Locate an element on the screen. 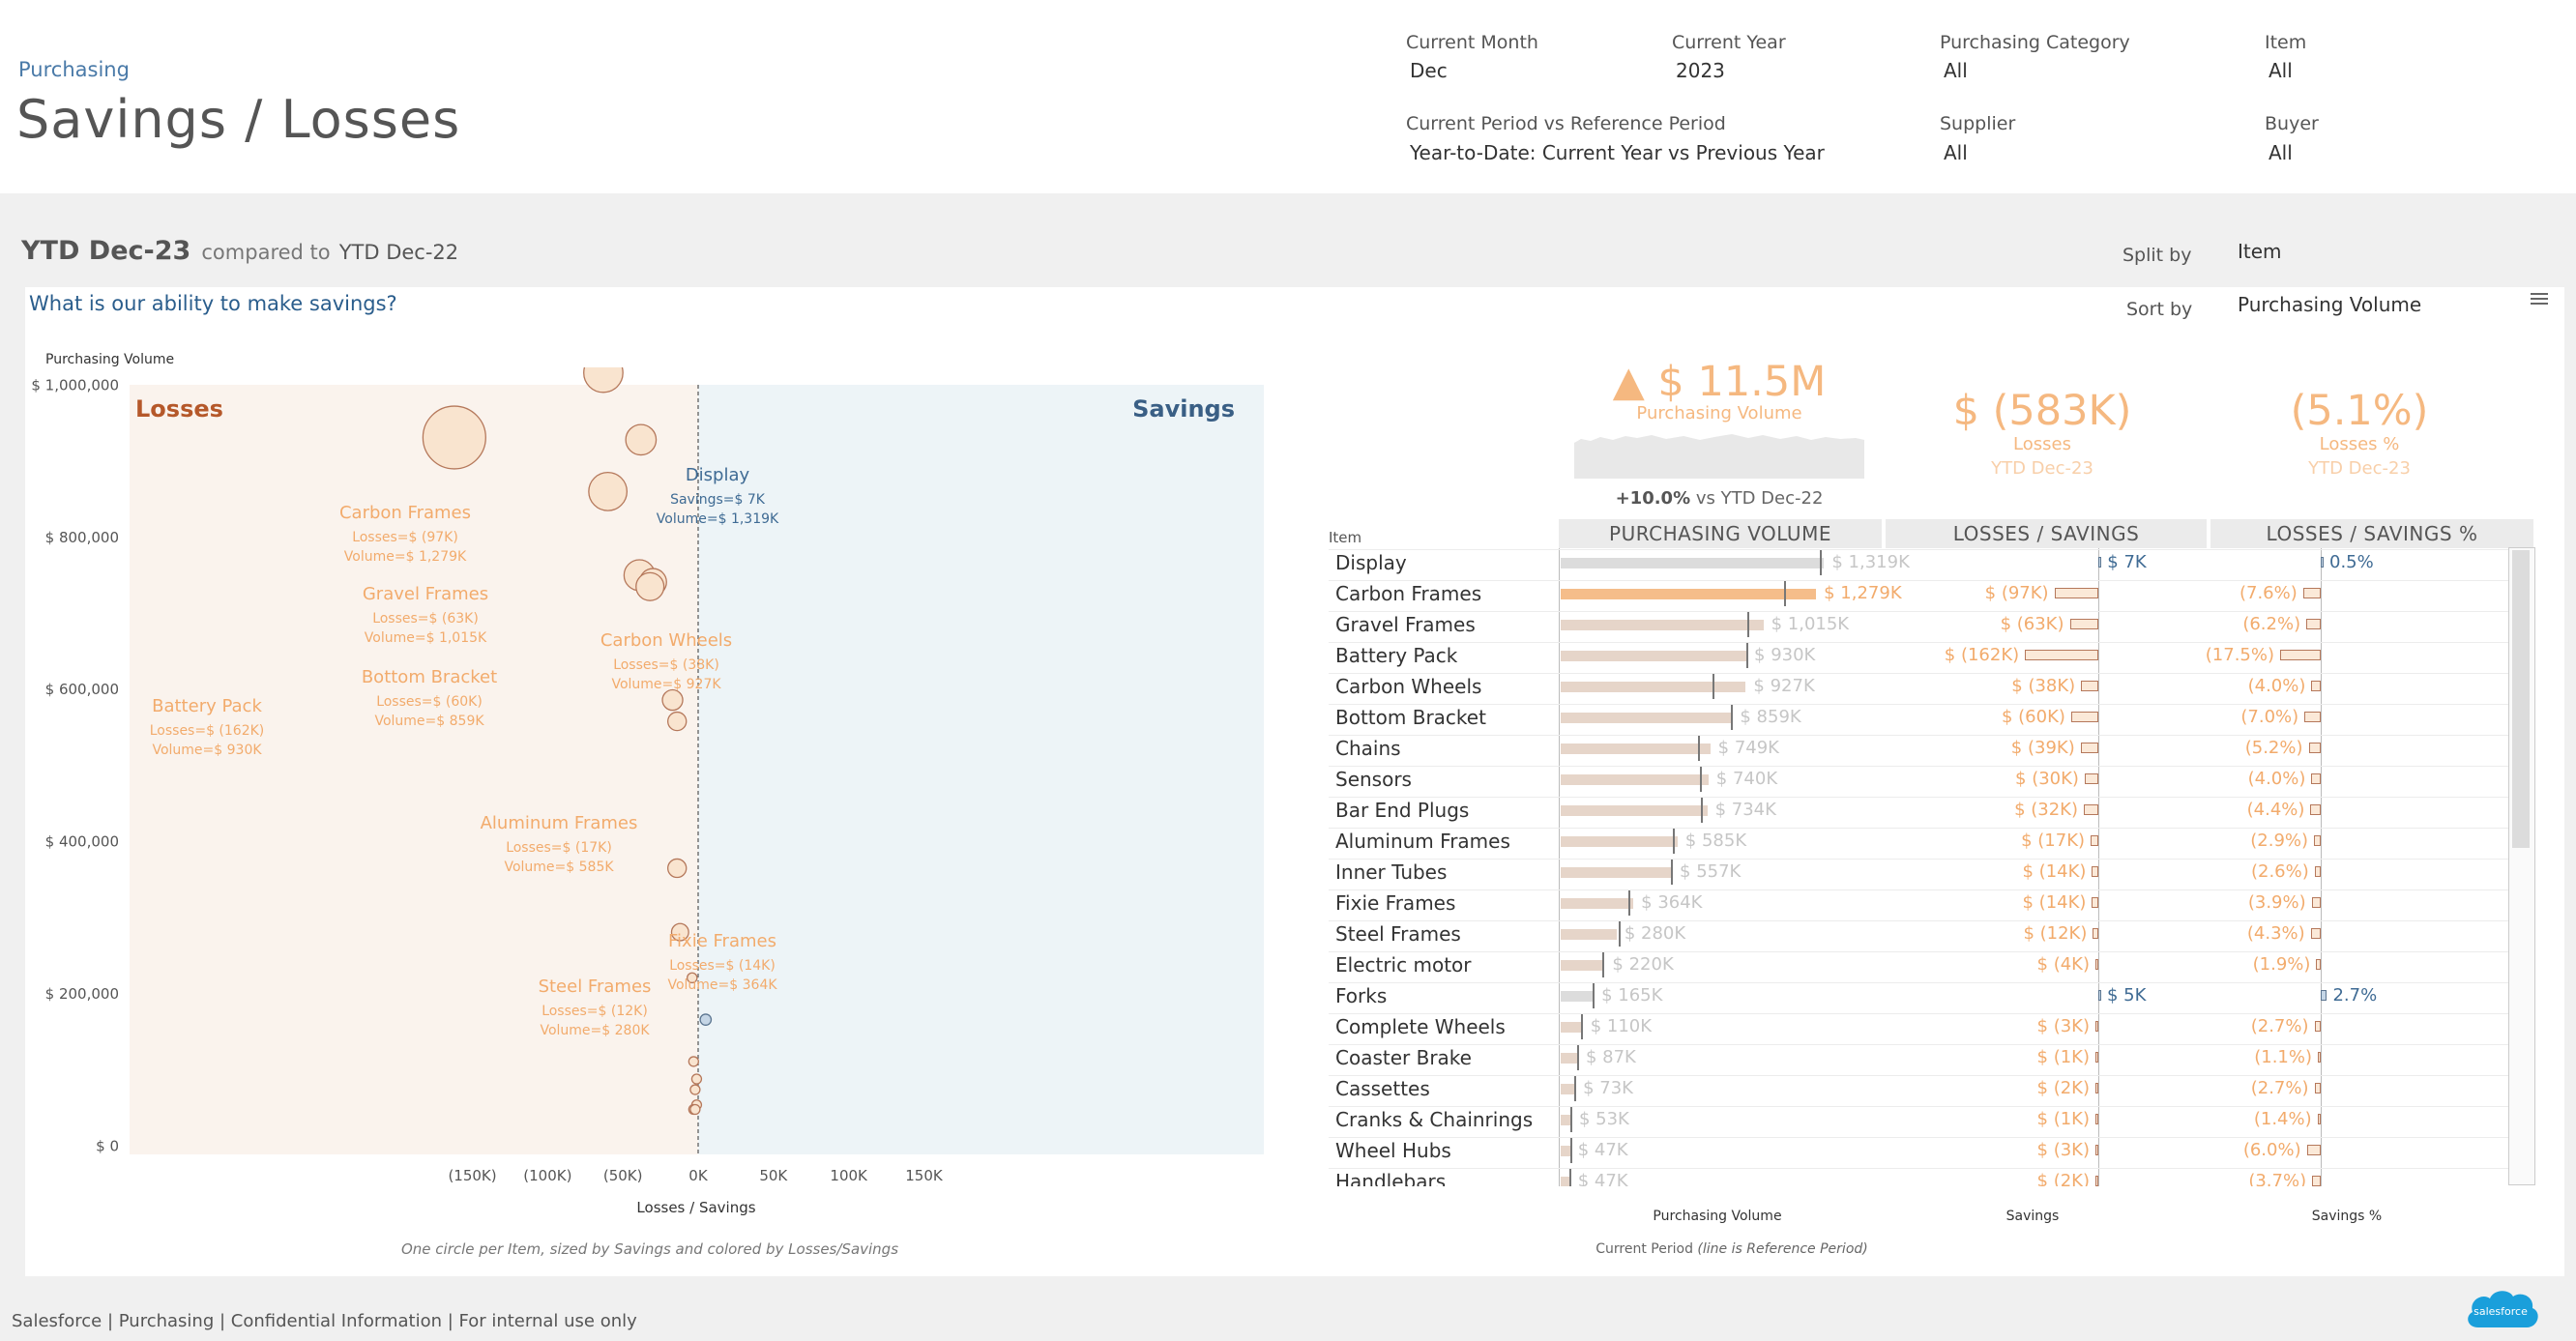 Image resolution: width=2576 pixels, height=1341 pixels. losses-pct-label: (2.6%) is located at coordinates (2279, 871).